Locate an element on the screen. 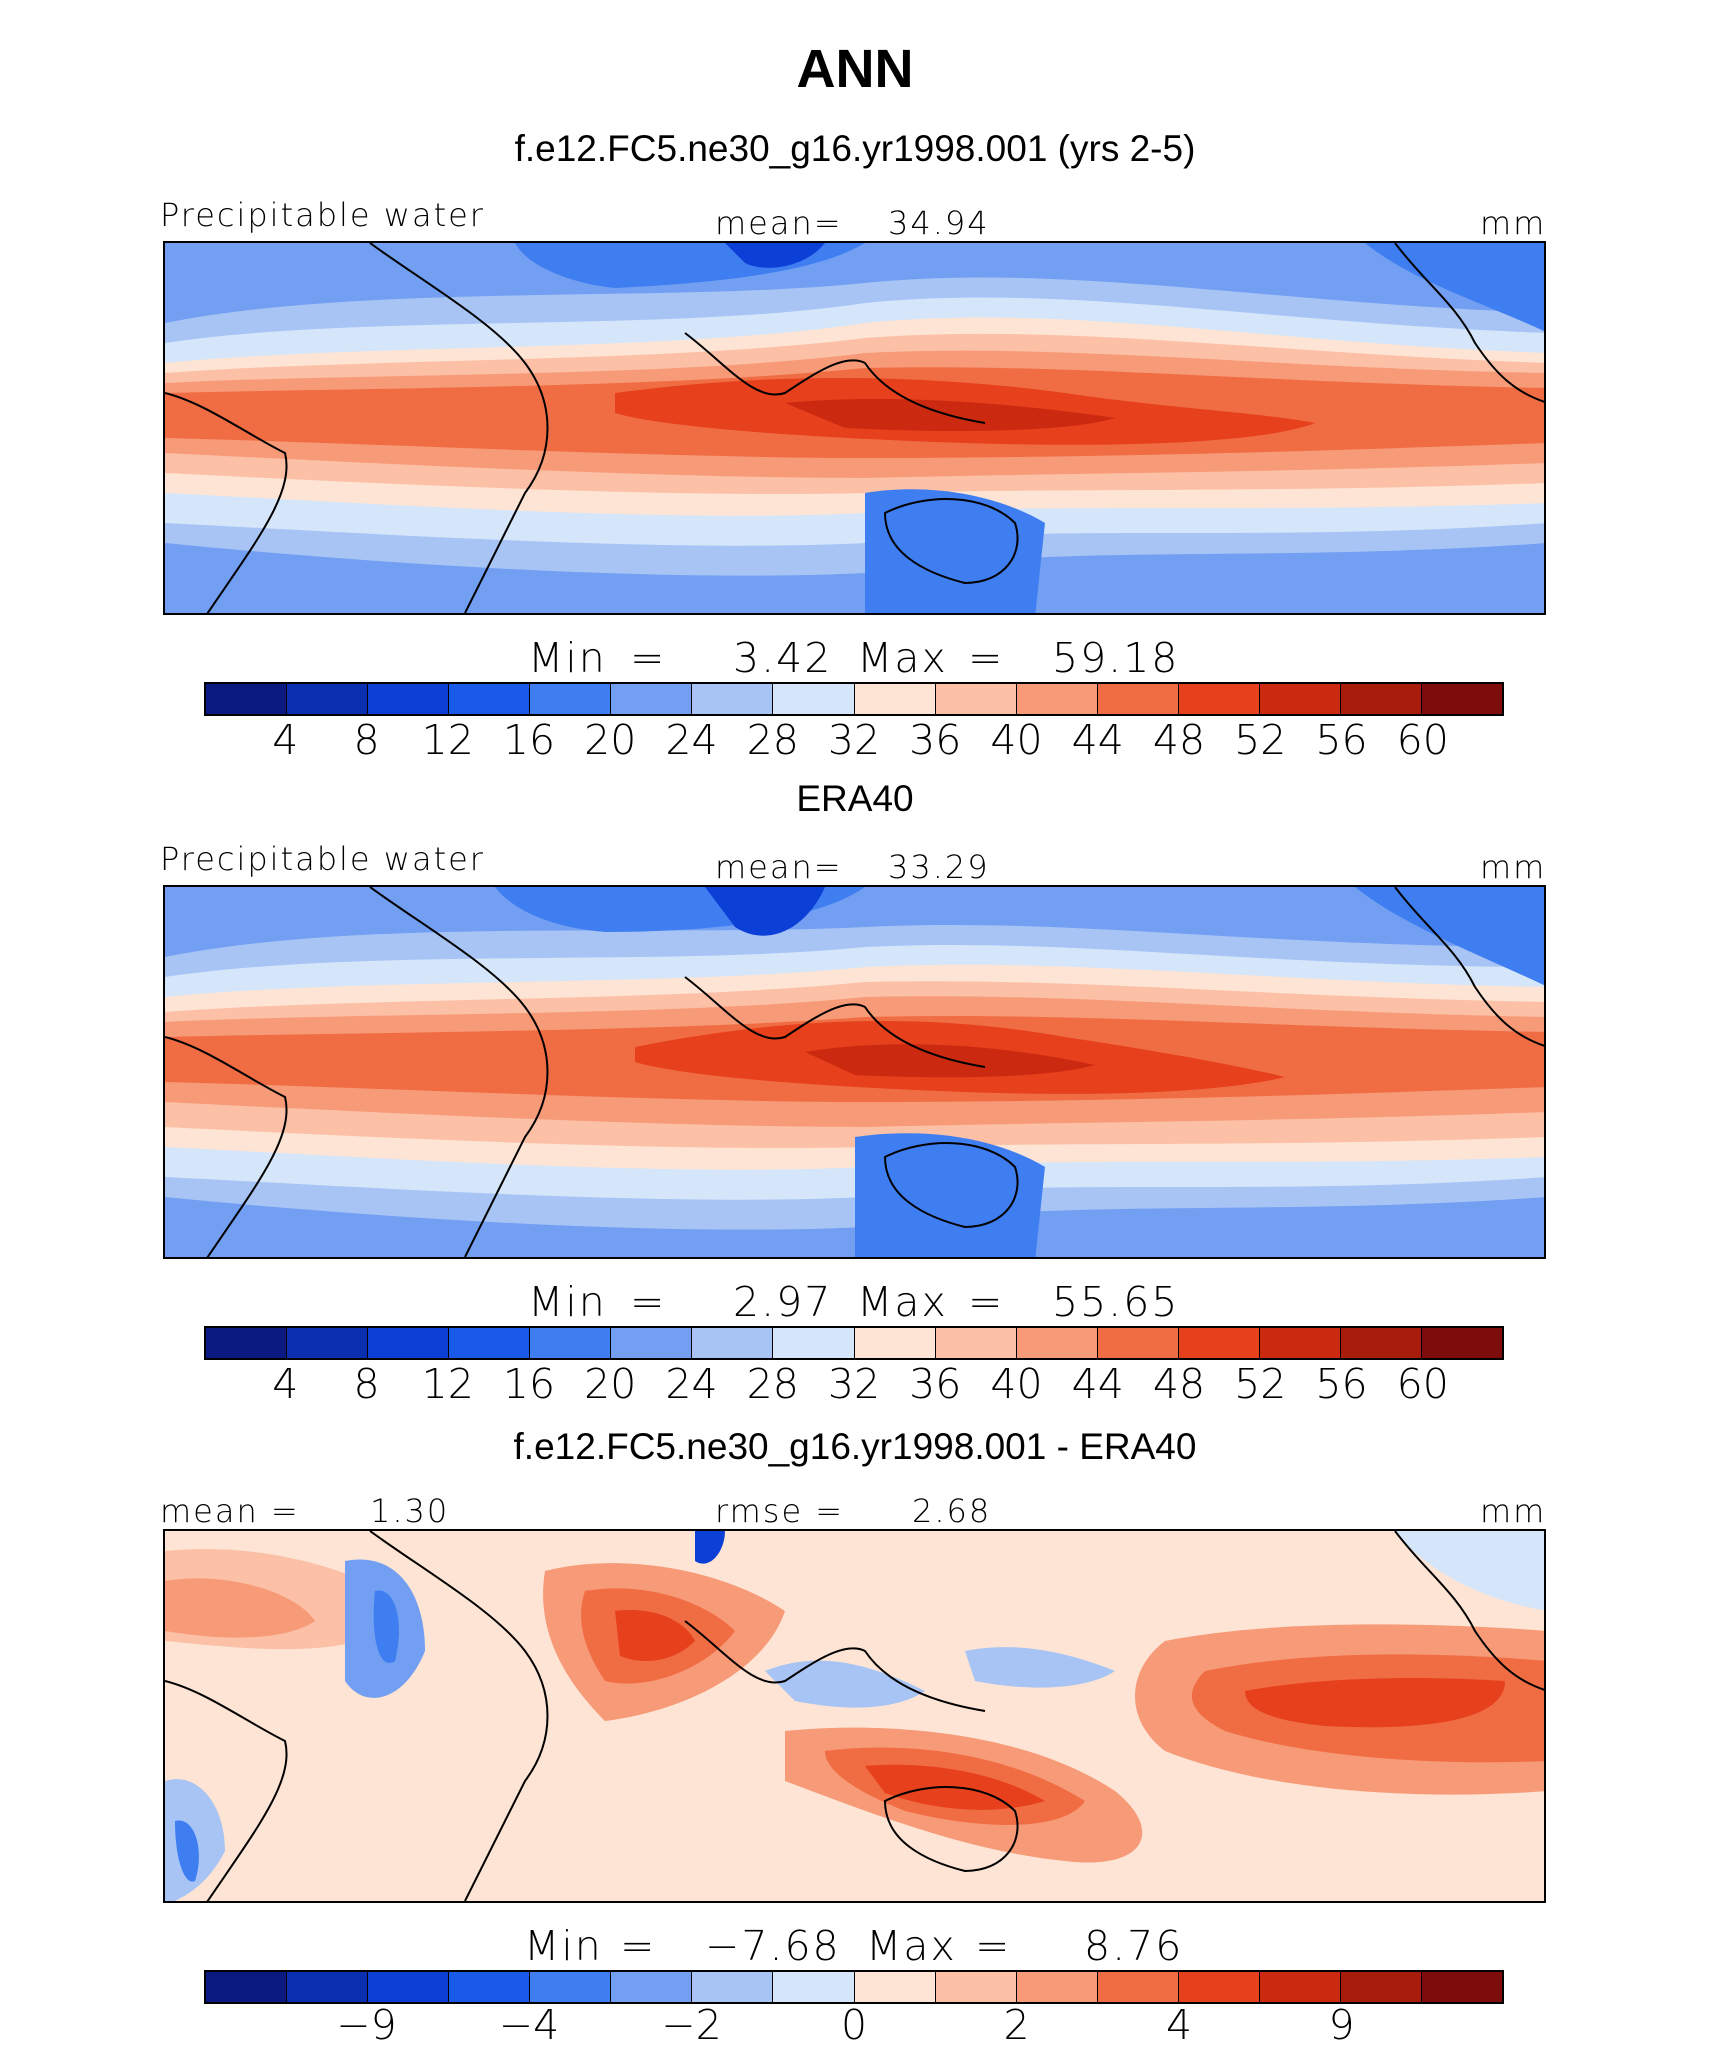 This screenshot has height=2051, width=1710. panel-1-mean-label: mean= is located at coordinates (779, 223).